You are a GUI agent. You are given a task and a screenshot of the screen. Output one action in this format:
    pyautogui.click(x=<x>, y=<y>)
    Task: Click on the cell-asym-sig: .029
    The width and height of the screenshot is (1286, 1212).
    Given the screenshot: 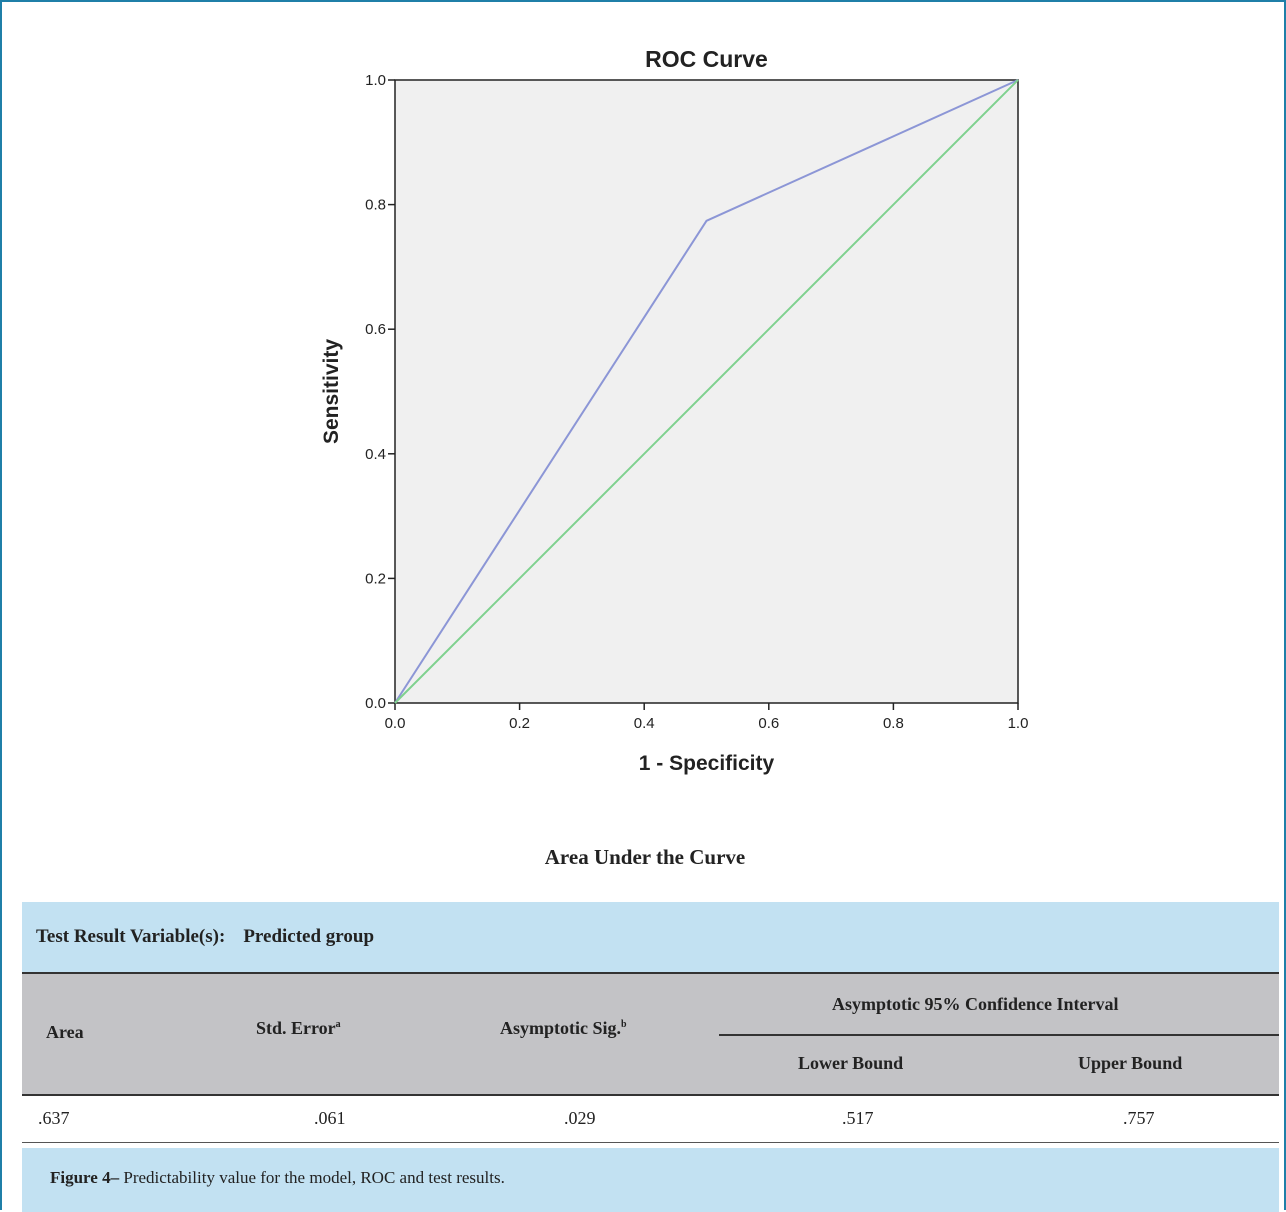 What is the action you would take?
    pyautogui.click(x=580, y=1118)
    